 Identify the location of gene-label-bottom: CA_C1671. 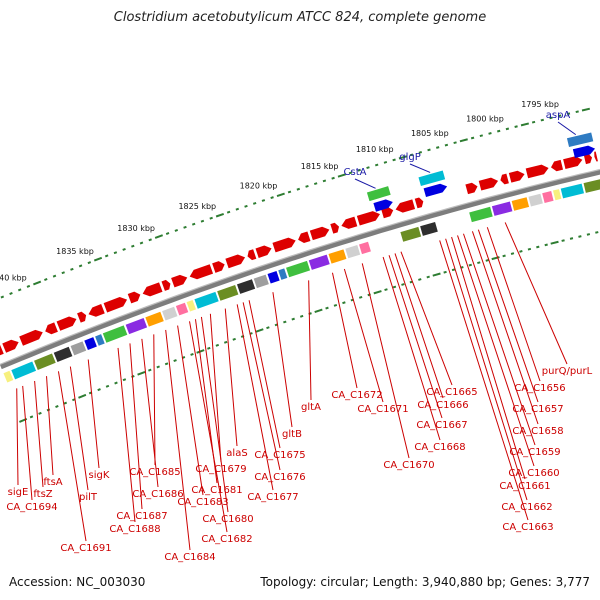
(382, 409).